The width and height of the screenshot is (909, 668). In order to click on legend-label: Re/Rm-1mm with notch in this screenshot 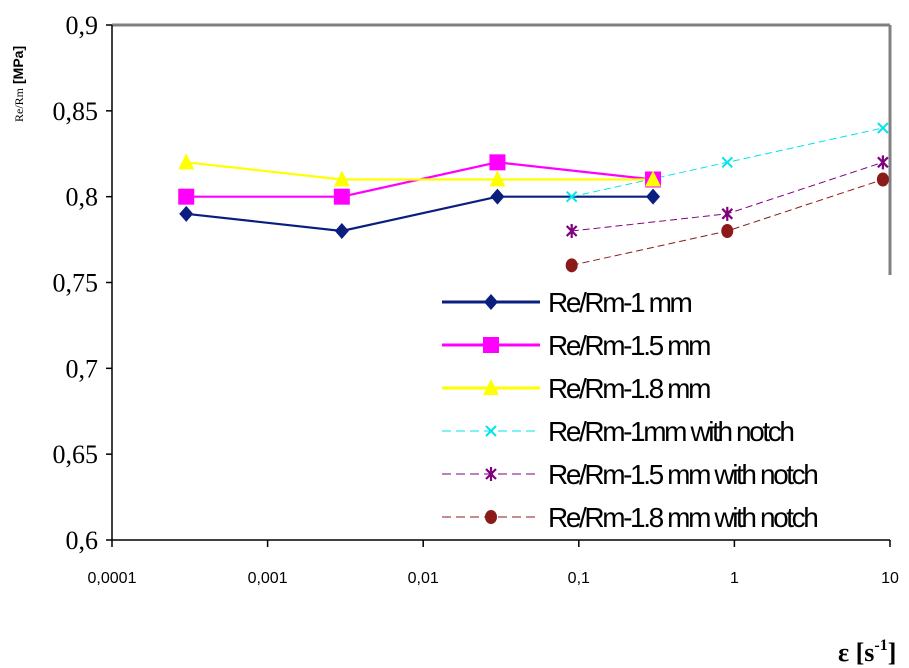, I will do `click(670, 431)`.